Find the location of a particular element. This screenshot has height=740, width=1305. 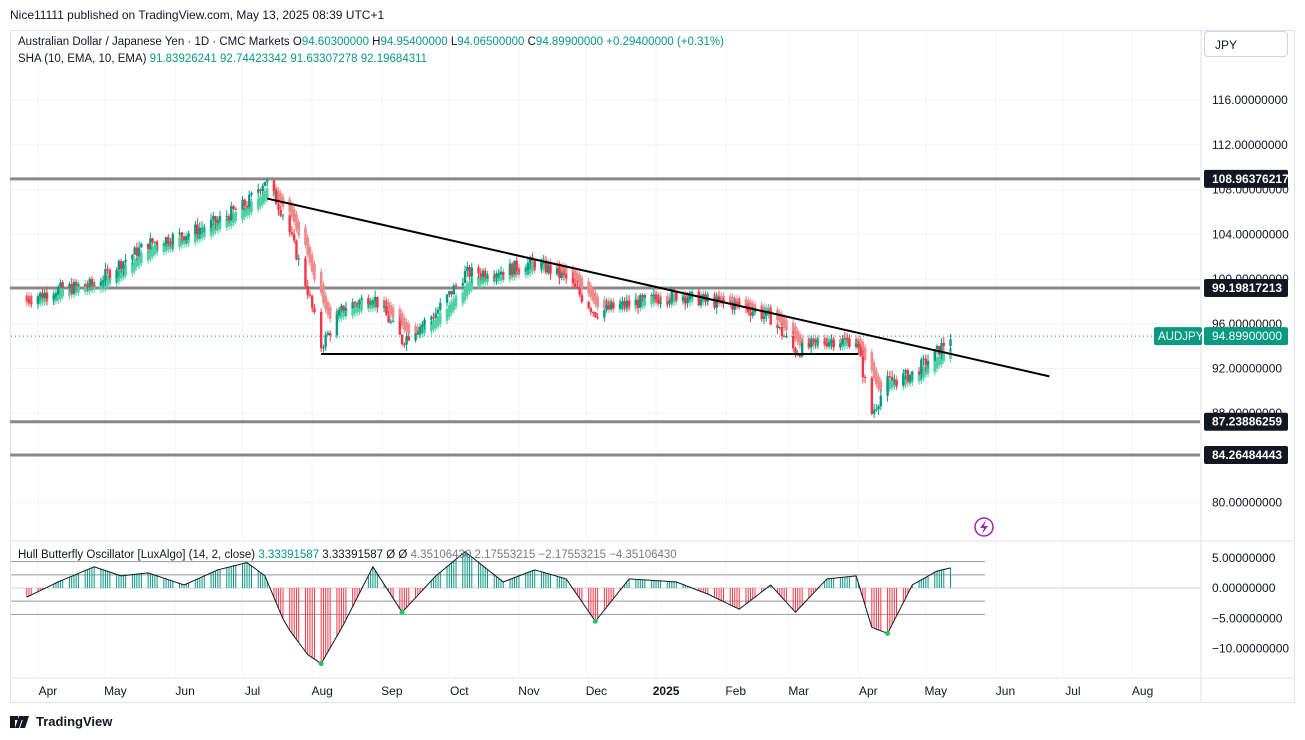

sha-value-2: 92.74423342 is located at coordinates (254, 59).